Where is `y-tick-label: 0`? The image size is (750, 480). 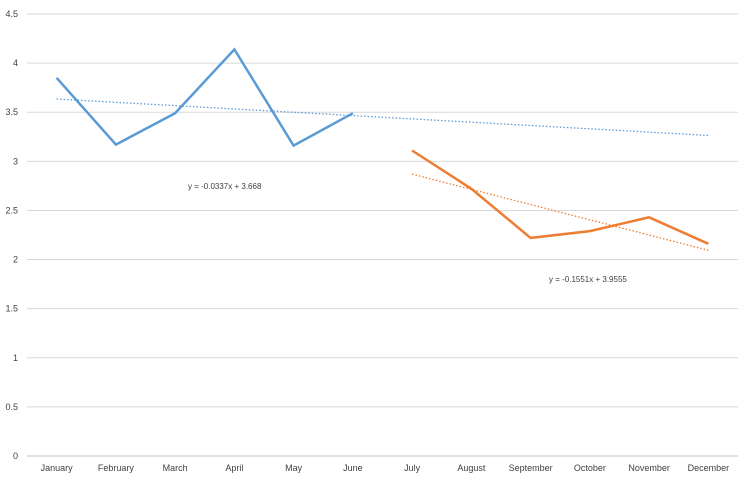
y-tick-label: 0 is located at coordinates (15, 456).